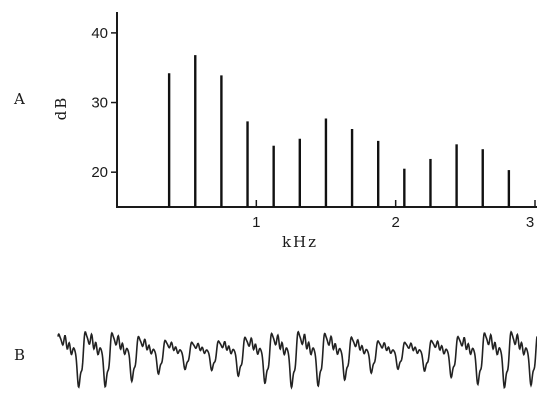 This screenshot has width=537, height=402. Describe the element at coordinates (19, 355) in the screenshot. I see `panel-b-label: B` at that location.